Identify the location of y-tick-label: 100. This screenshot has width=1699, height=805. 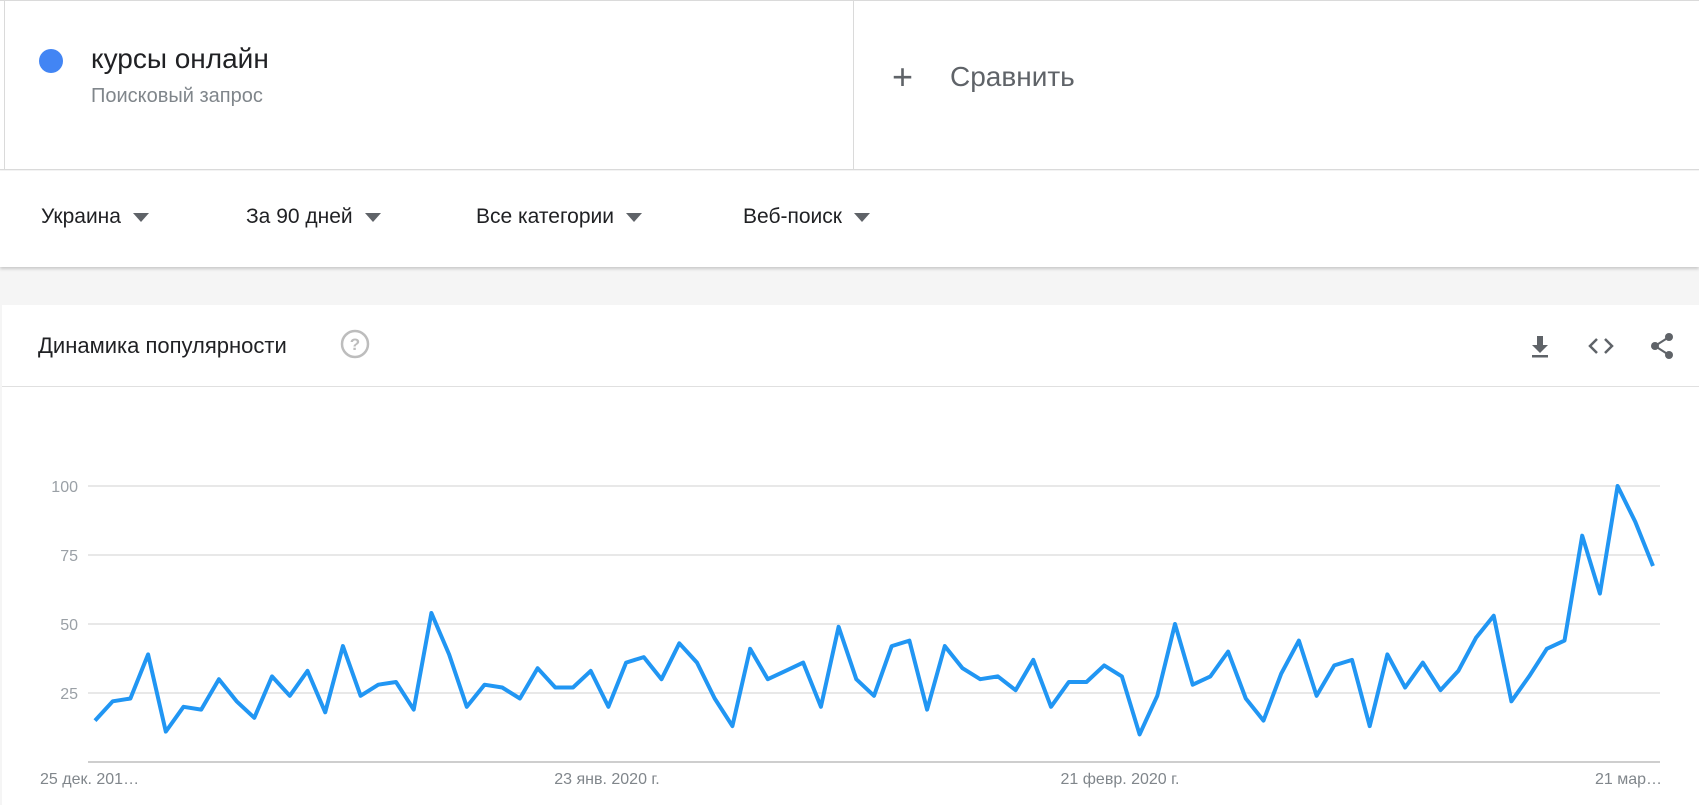
(64, 487).